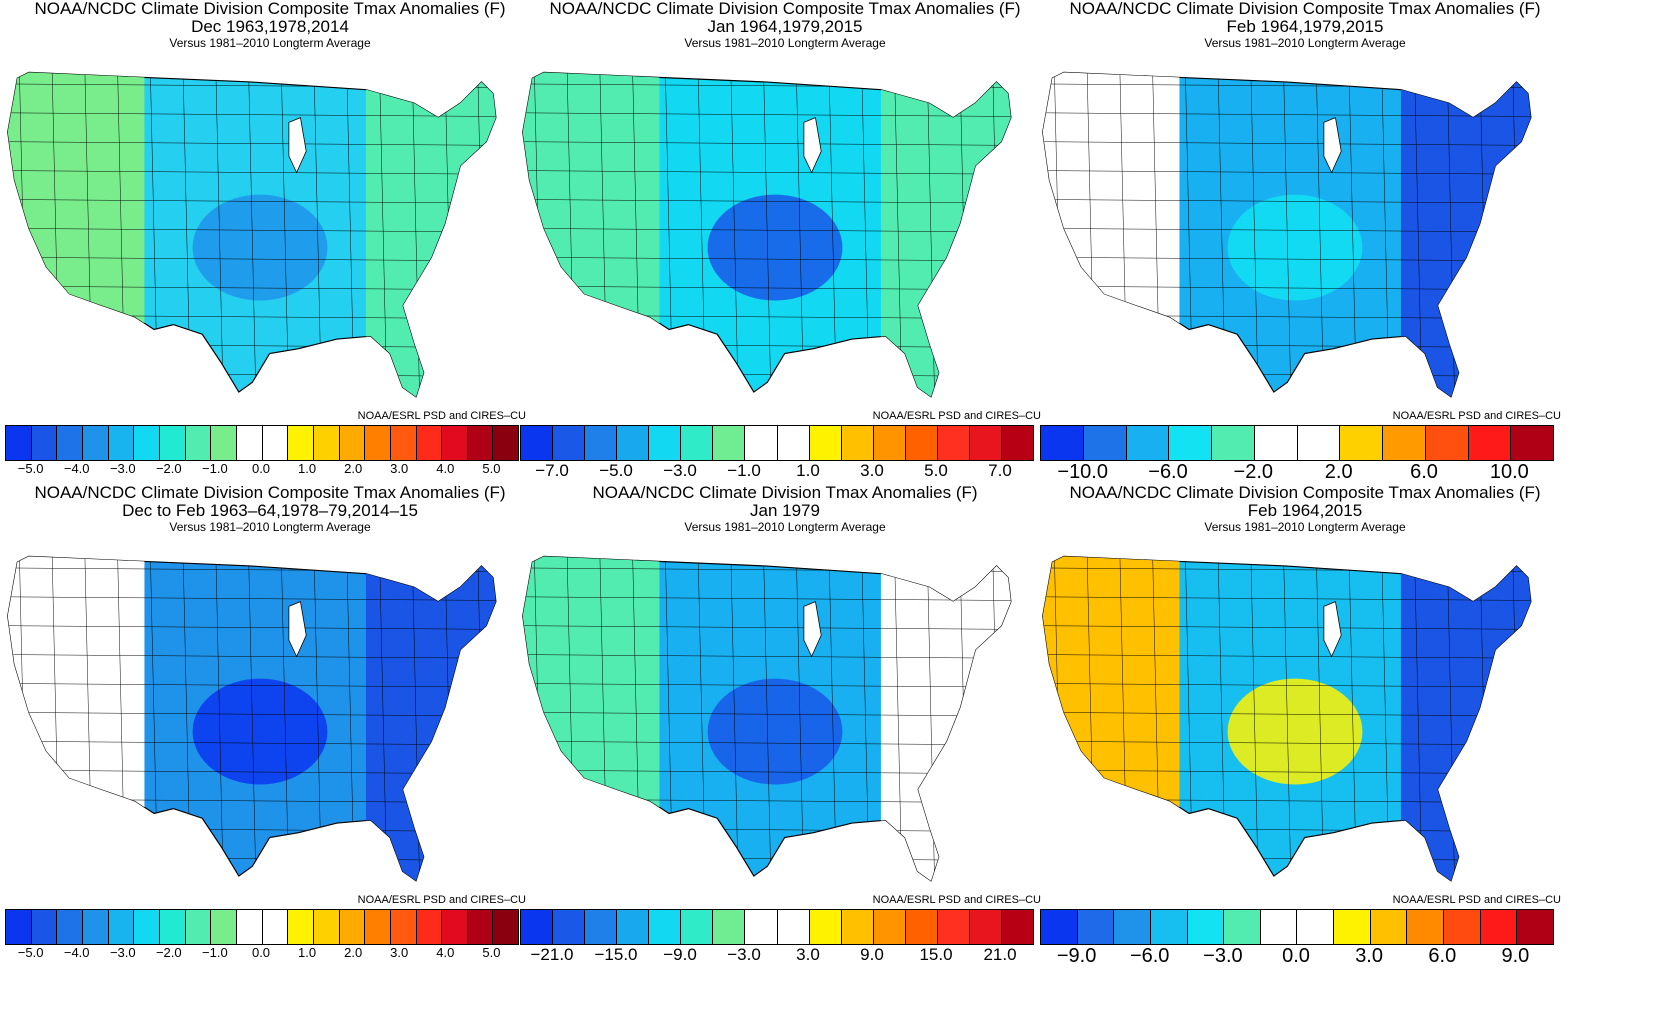  Describe the element at coordinates (76, 468) in the screenshot. I see `legend-tick-label: −4.0` at that location.